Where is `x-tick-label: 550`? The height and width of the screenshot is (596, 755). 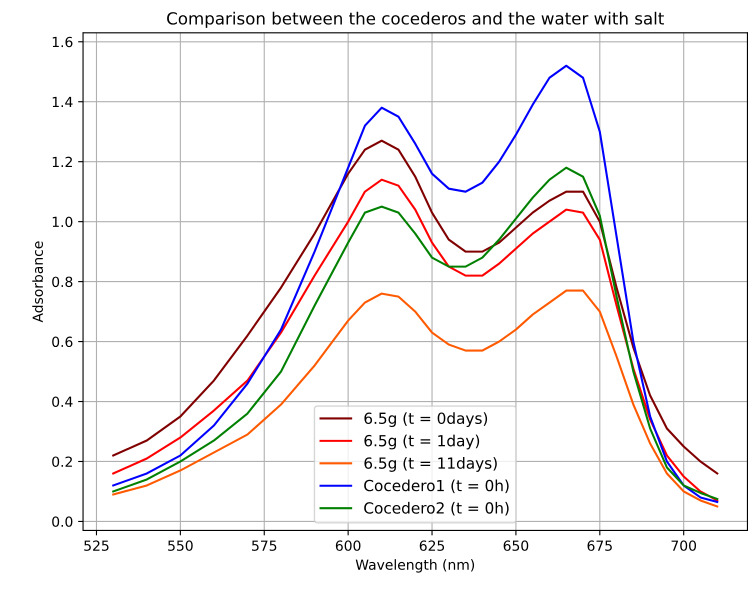
x-tick-label: 550 is located at coordinates (180, 545).